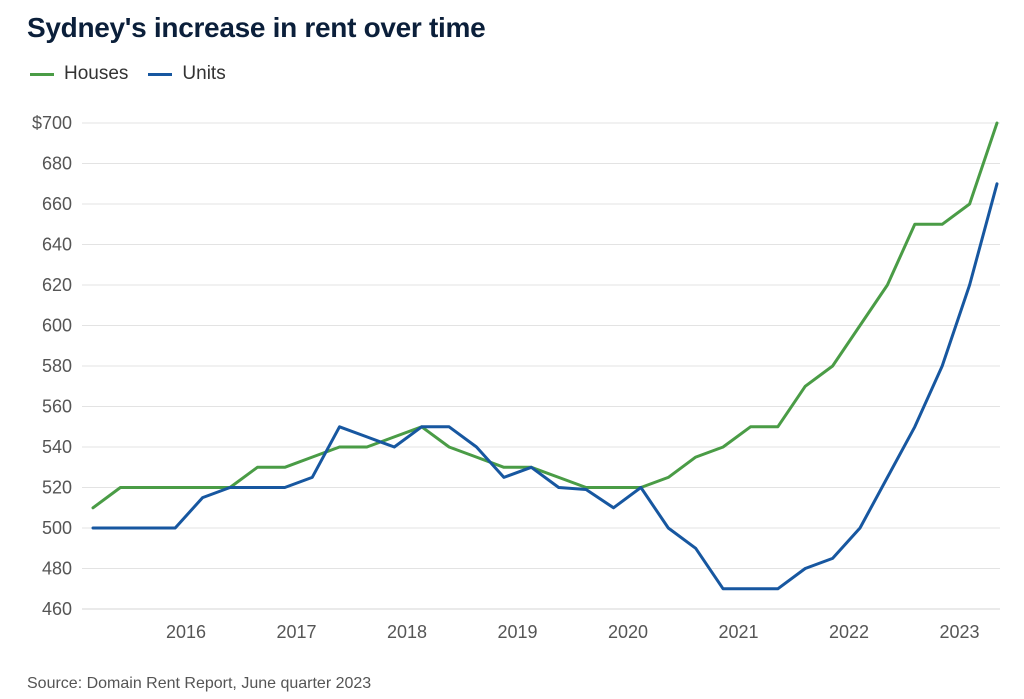  Describe the element at coordinates (57, 447) in the screenshot. I see `y-tick-label: 540` at that location.